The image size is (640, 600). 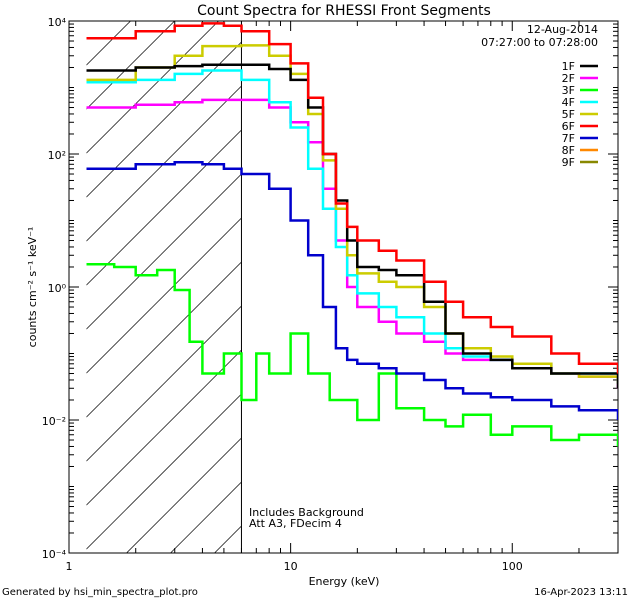 What do you see at coordinates (568, 126) in the screenshot?
I see `legend-label-6F: 6F` at bounding box center [568, 126].